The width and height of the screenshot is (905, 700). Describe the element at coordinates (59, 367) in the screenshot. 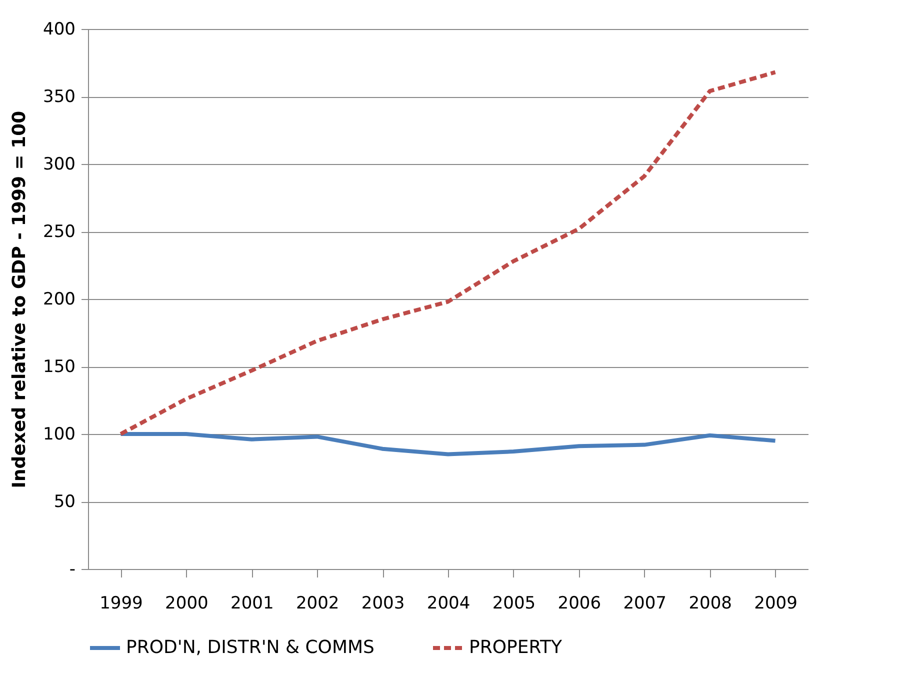

I see `y-tick-label: 150` at that location.